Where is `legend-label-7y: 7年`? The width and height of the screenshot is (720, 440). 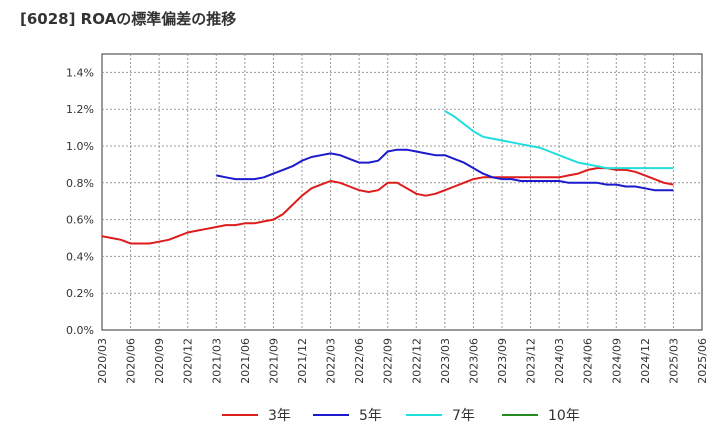 legend-label-7y: 7年 is located at coordinates (463, 416).